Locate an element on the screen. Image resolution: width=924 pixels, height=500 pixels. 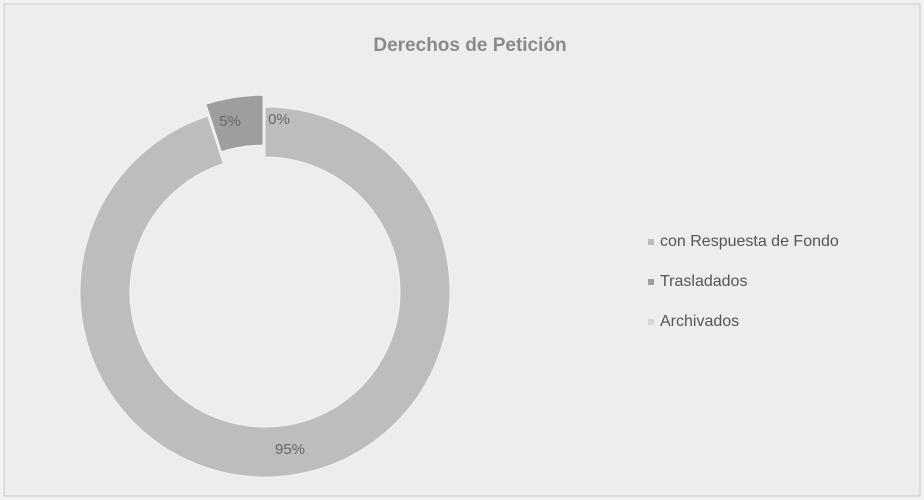
data-label: 5% is located at coordinates (230, 121).